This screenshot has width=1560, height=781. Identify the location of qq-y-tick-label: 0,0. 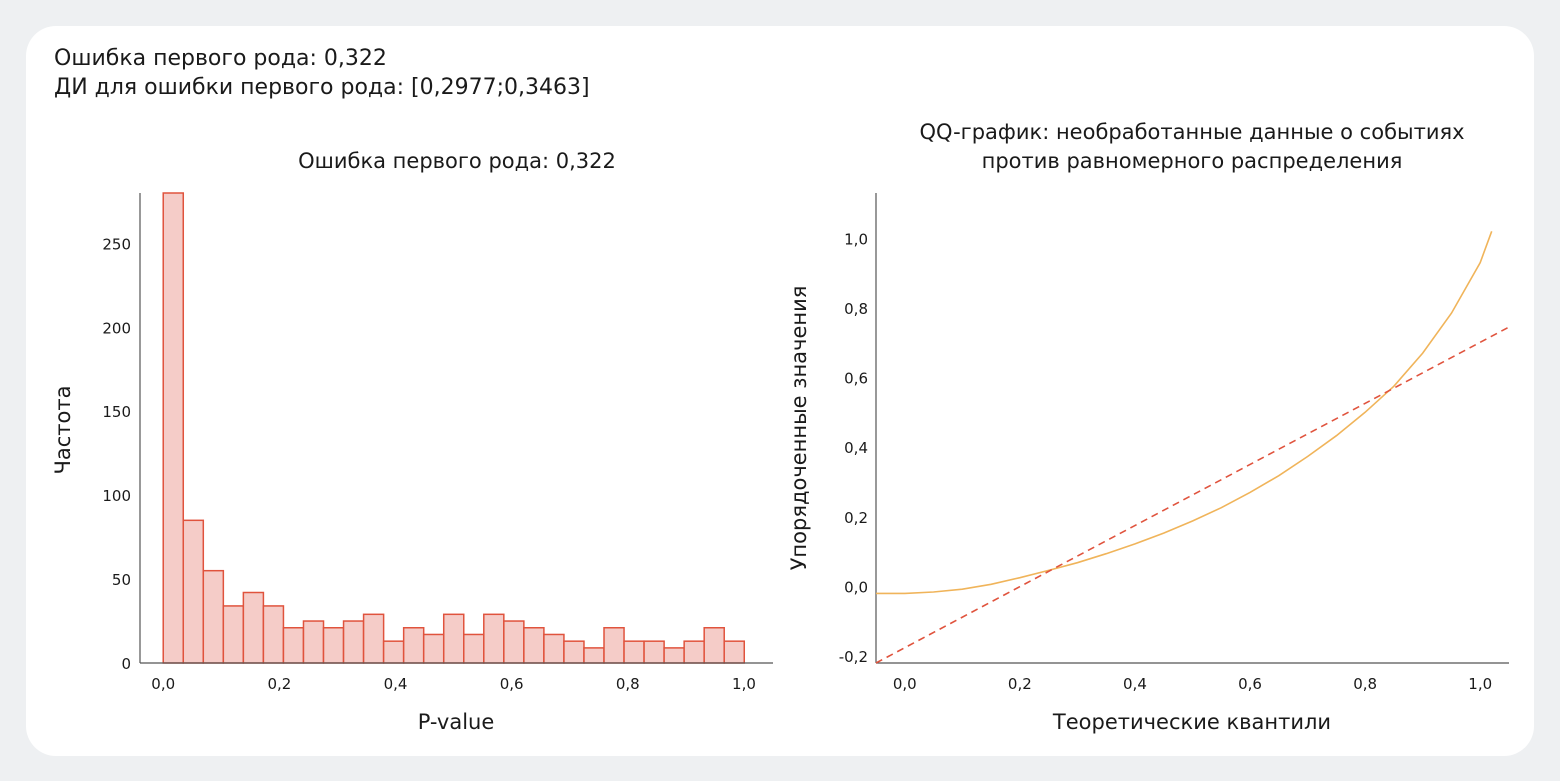
(856, 587).